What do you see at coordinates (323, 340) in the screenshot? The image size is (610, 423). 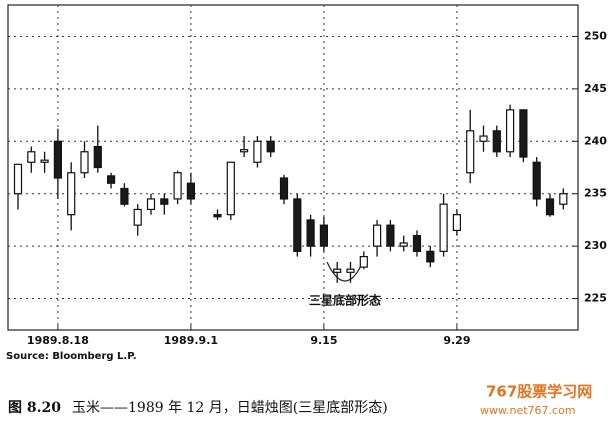 I see `x-tick-label: 9.15` at bounding box center [323, 340].